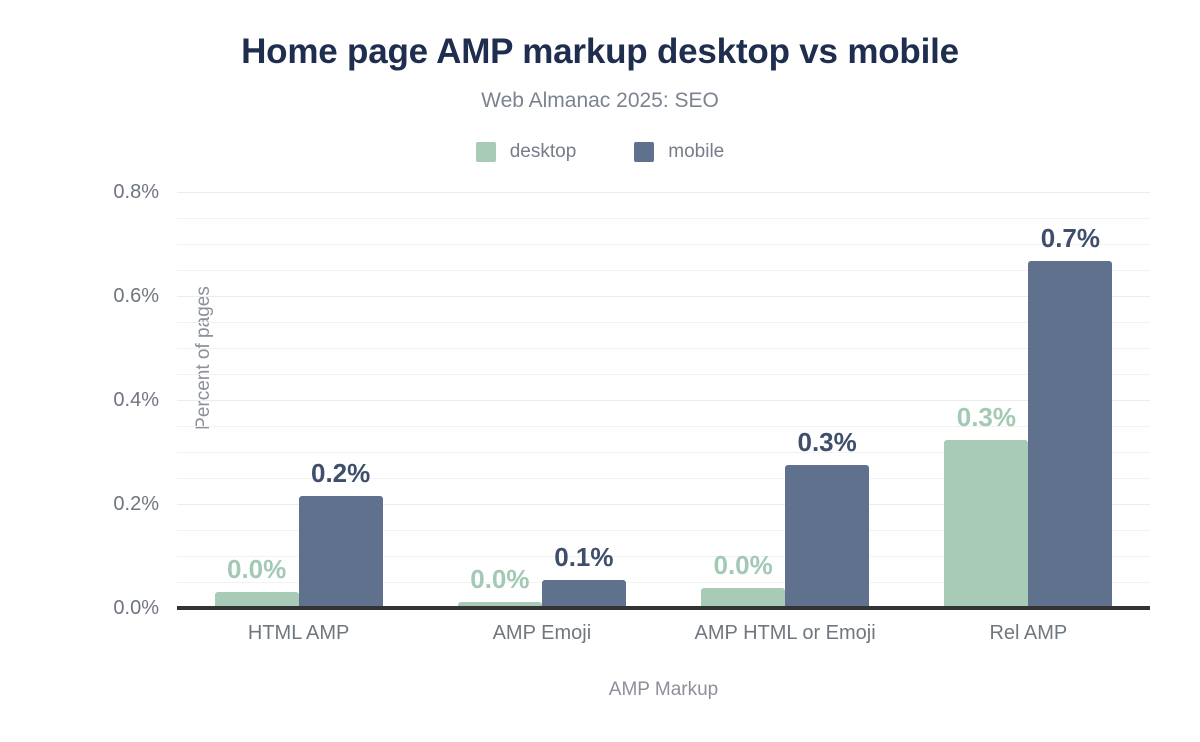  I want to click on x-axis-tick-label: HTML AMP, so click(298, 633).